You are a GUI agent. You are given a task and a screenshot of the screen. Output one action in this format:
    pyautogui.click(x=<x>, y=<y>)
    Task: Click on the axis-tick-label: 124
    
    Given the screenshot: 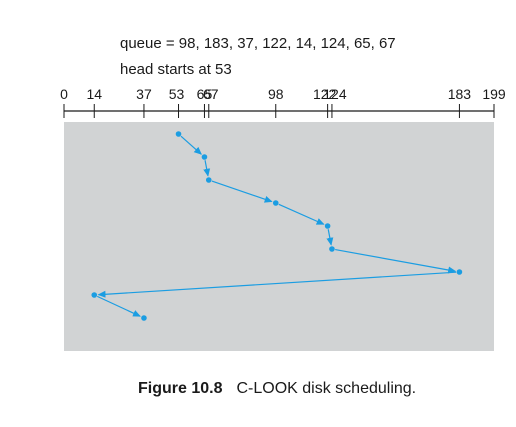 What is the action you would take?
    pyautogui.click(x=335, y=94)
    